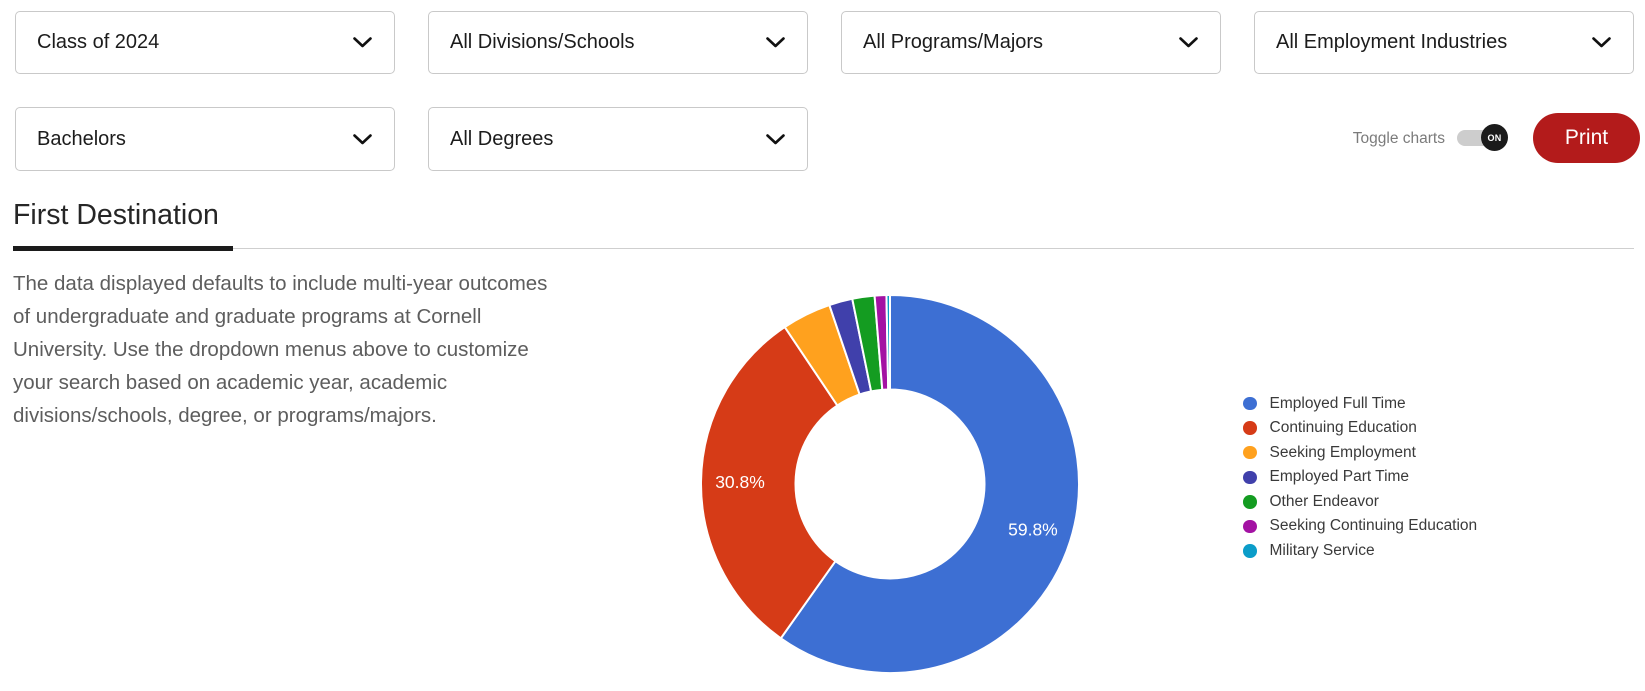  Describe the element at coordinates (953, 42) in the screenshot. I see `filter-programs-majors-value: All Programs/Majors` at that location.